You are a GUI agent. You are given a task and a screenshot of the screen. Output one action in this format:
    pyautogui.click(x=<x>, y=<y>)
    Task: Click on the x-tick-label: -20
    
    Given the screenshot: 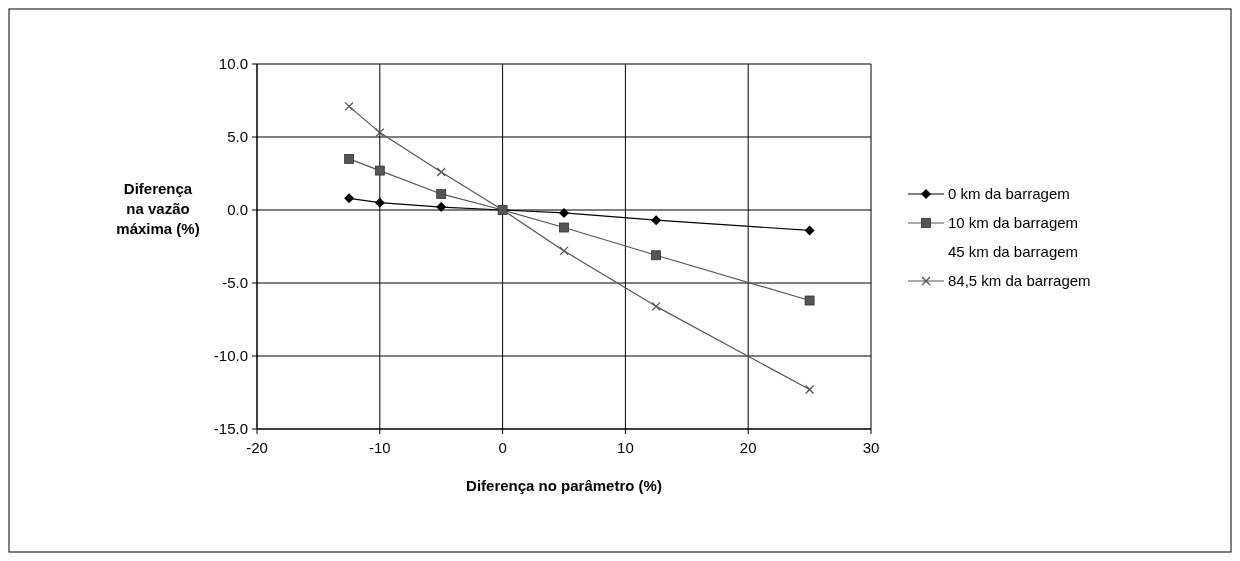 What is the action you would take?
    pyautogui.click(x=257, y=447)
    